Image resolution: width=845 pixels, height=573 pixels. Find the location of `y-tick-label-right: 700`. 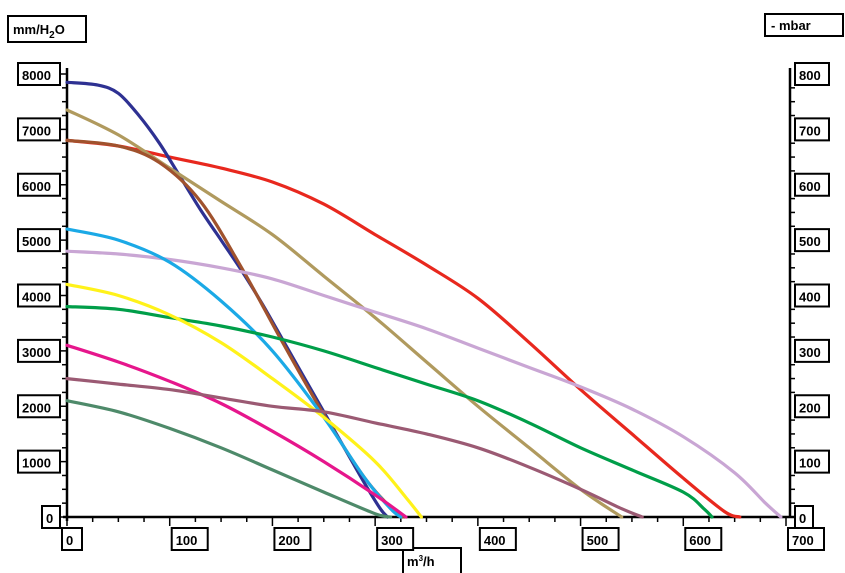

y-tick-label-right: 700 is located at coordinates (812, 129).